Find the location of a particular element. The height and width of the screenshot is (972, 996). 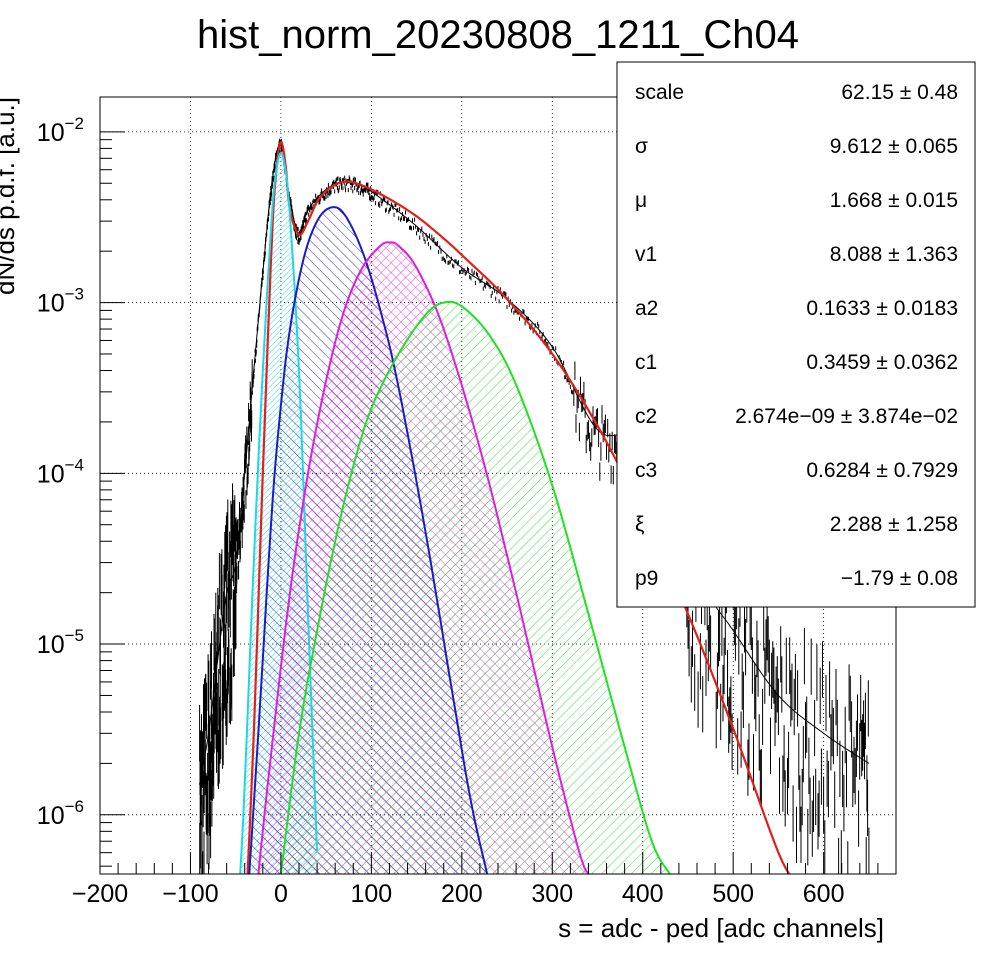

stat-value: 62.15 ± 0.48 is located at coordinates (899, 92).